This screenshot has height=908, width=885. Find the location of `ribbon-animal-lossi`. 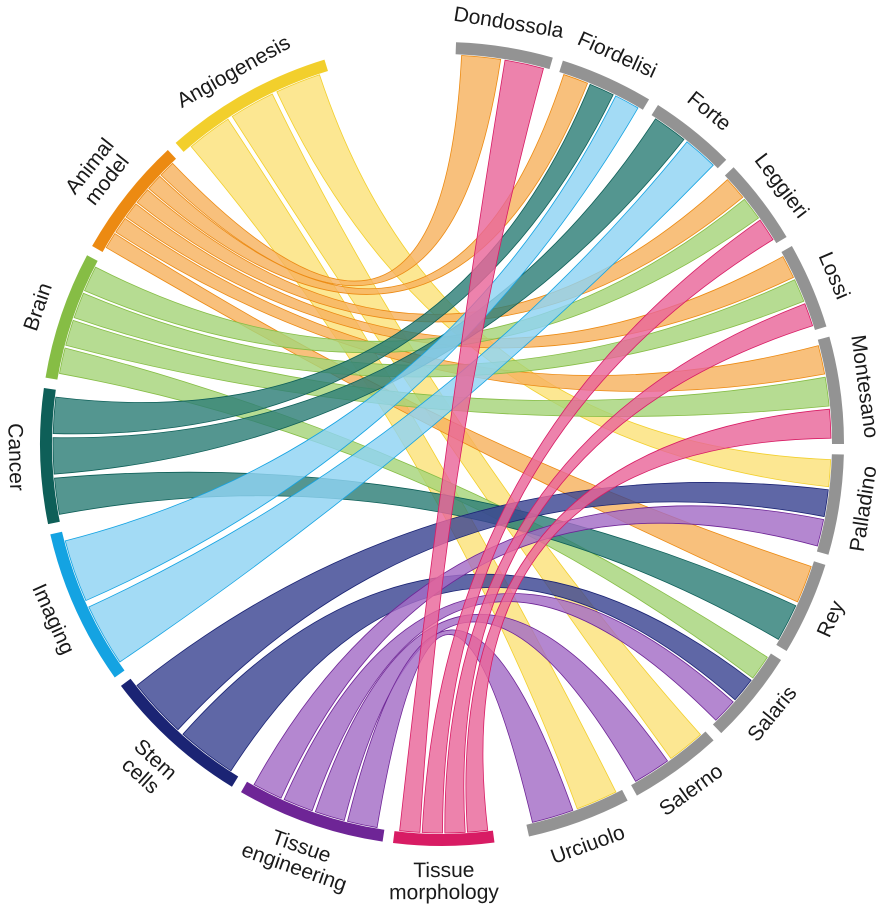

ribbon-animal-lossi is located at coordinates (460, 276).